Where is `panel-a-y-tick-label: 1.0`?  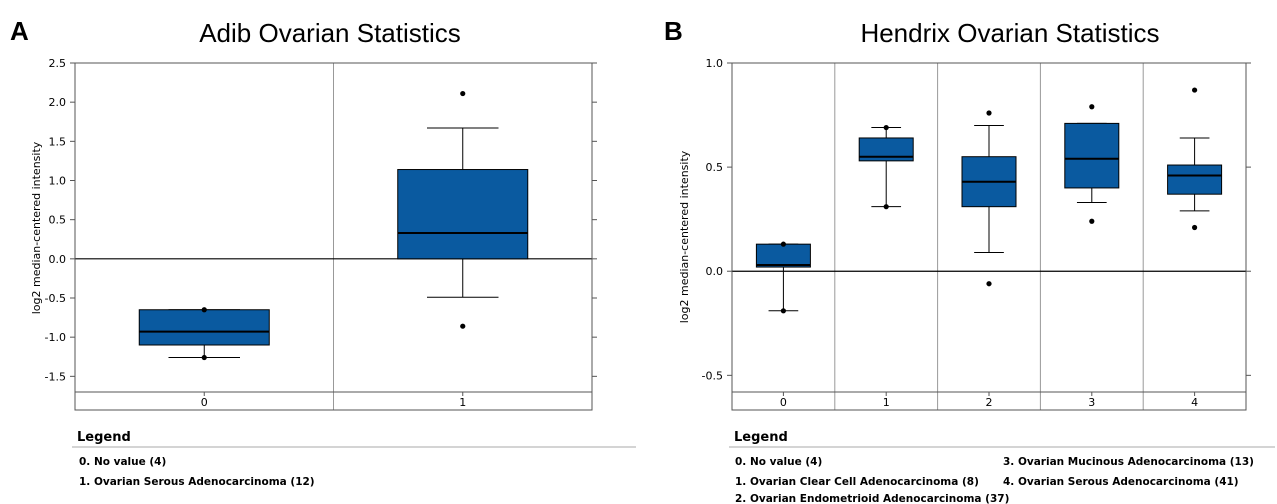
panel-a-y-tick-label: 1.0 is located at coordinates (58, 181).